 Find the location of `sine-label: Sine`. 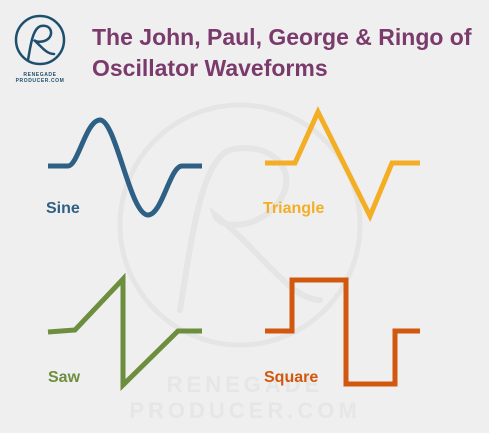

sine-label: Sine is located at coordinates (63, 208).